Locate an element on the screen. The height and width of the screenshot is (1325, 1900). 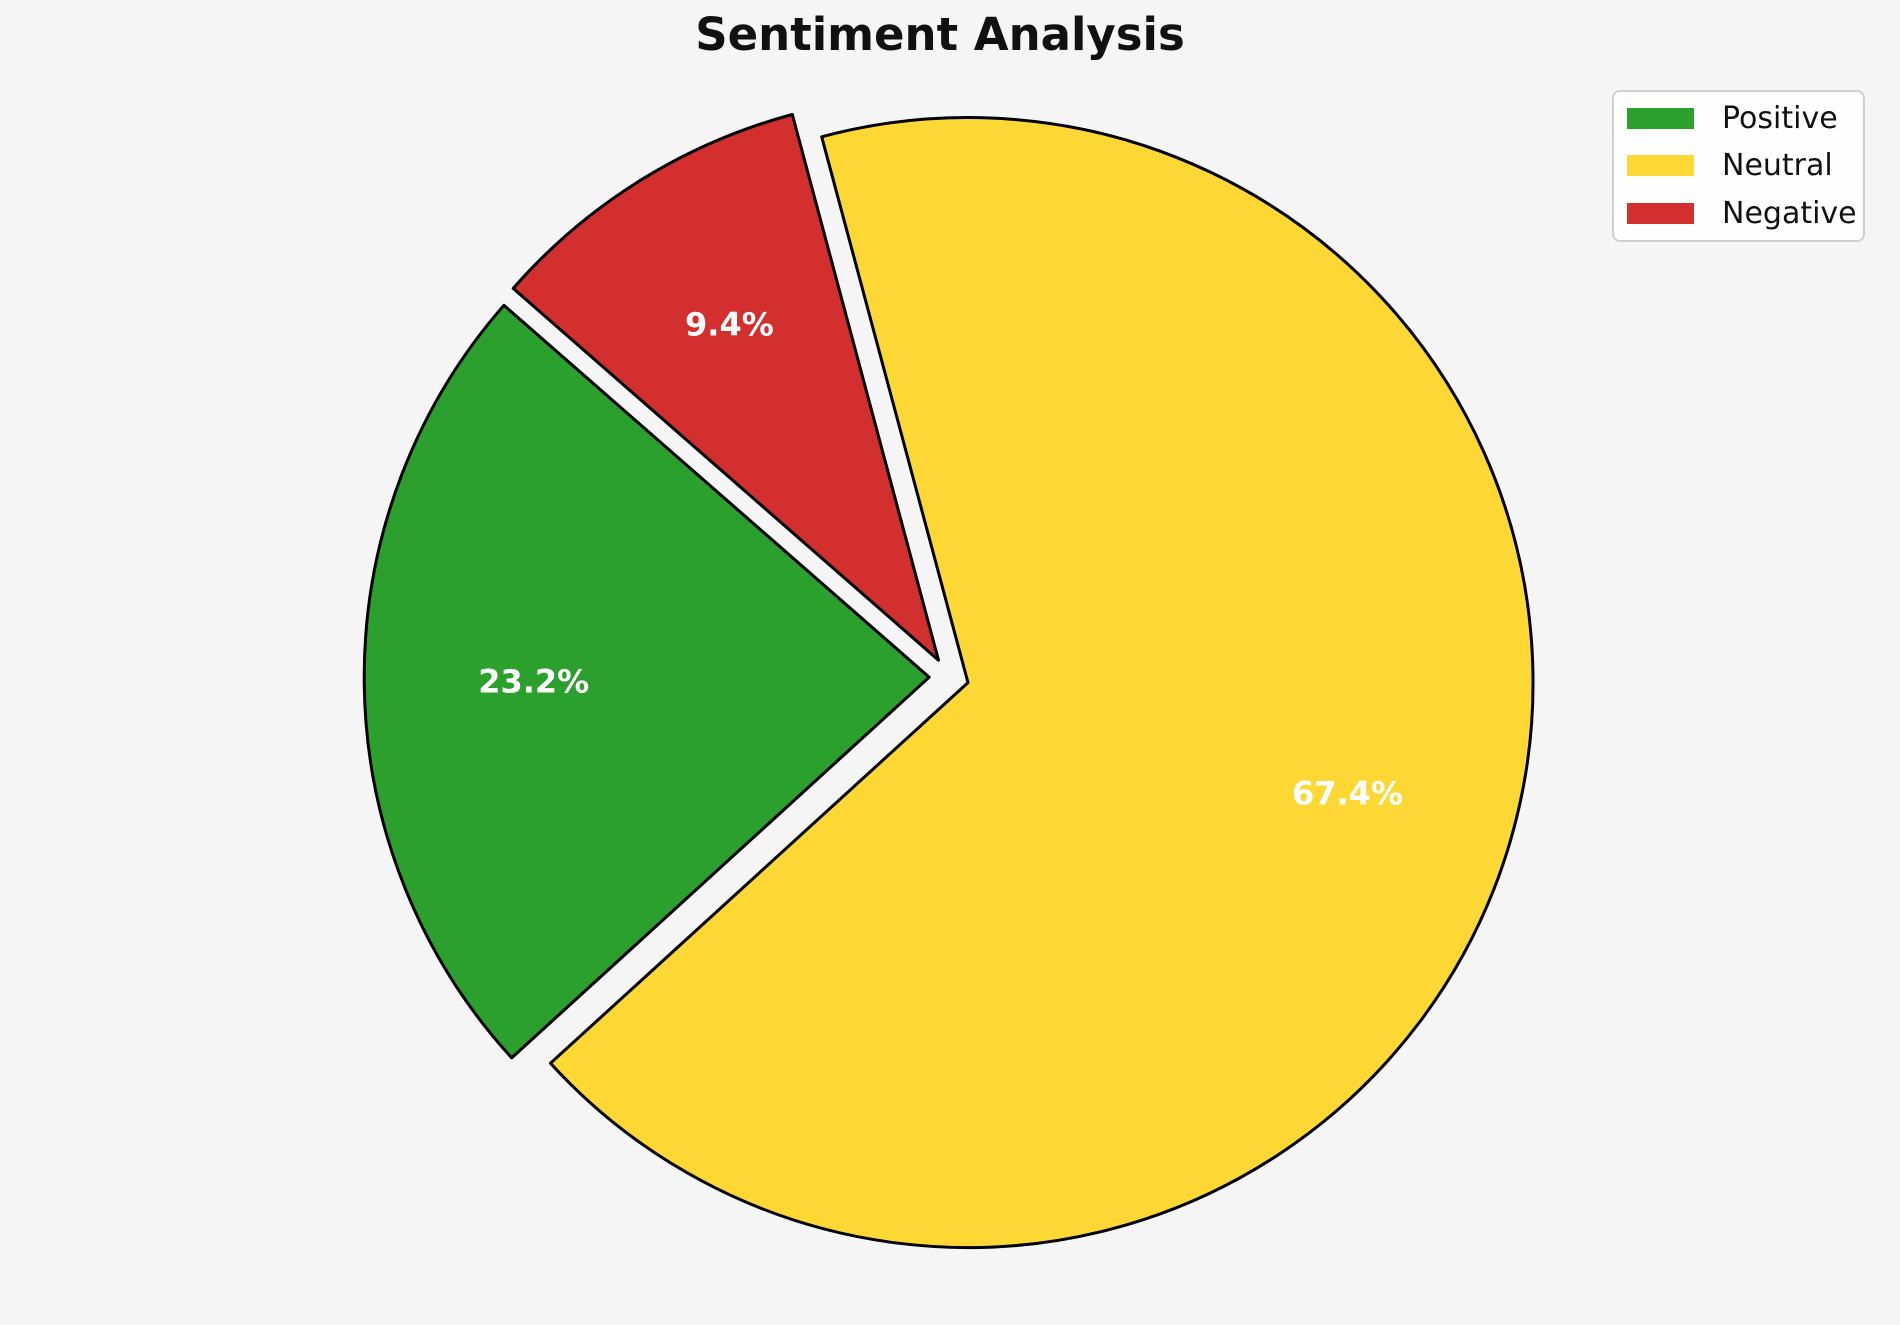
legend-item-neutral: Neutral is located at coordinates (1738, 166).